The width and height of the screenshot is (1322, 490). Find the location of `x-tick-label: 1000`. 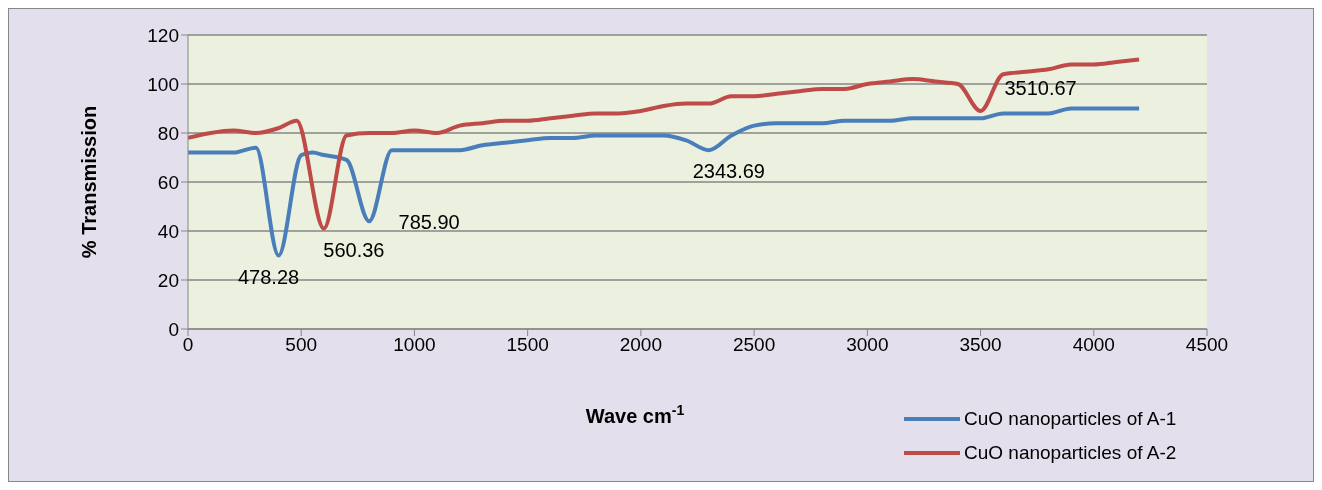

x-tick-label: 1000 is located at coordinates (414, 345).